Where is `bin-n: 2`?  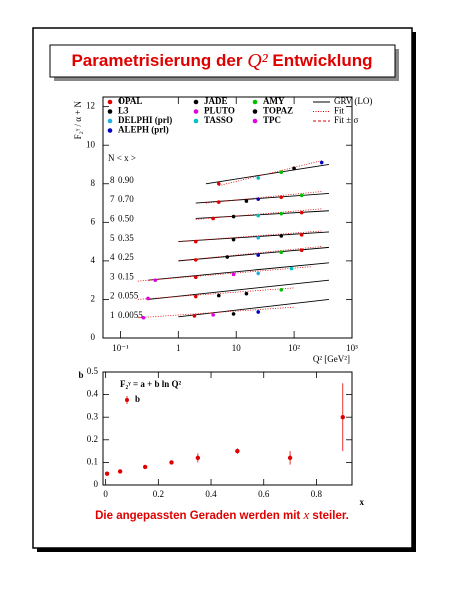
bin-n: 2 is located at coordinates (112, 296).